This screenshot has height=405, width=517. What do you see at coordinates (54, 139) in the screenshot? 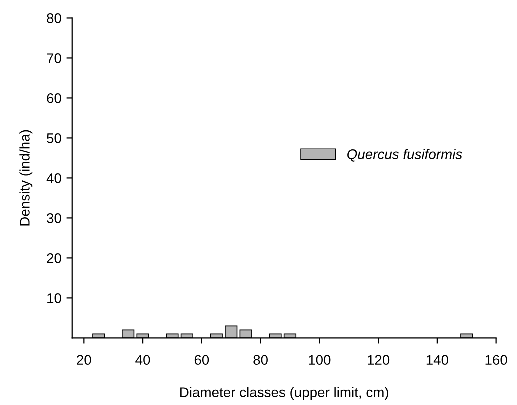
I see `y-tick-label: 50` at bounding box center [54, 139].